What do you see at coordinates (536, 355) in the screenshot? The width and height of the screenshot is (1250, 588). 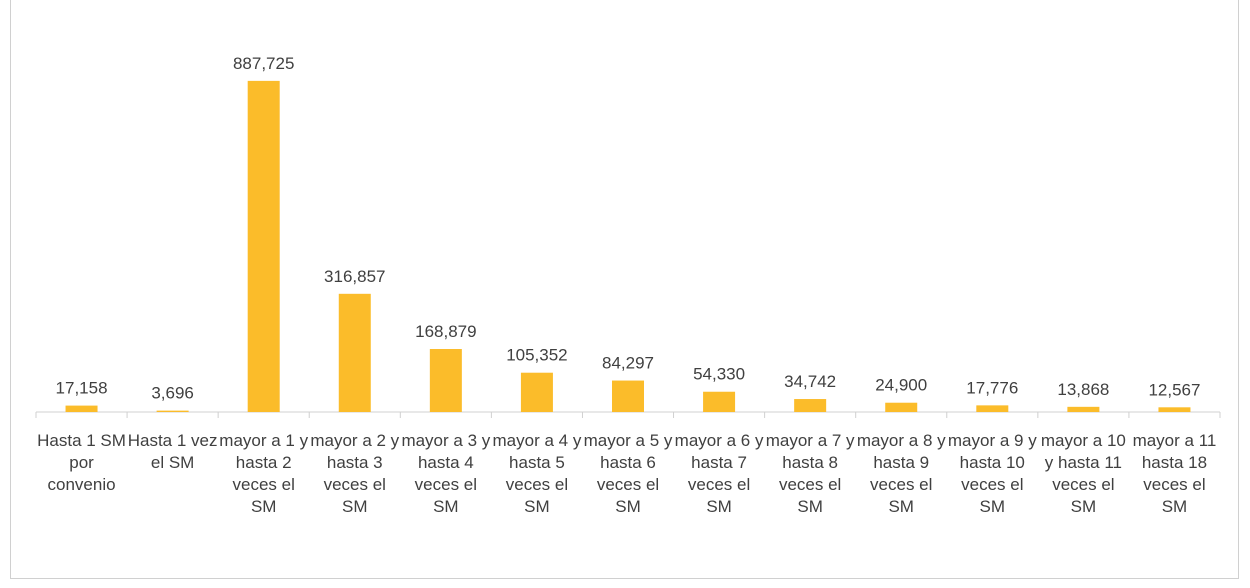 I see `data-label: 105,352` at bounding box center [536, 355].